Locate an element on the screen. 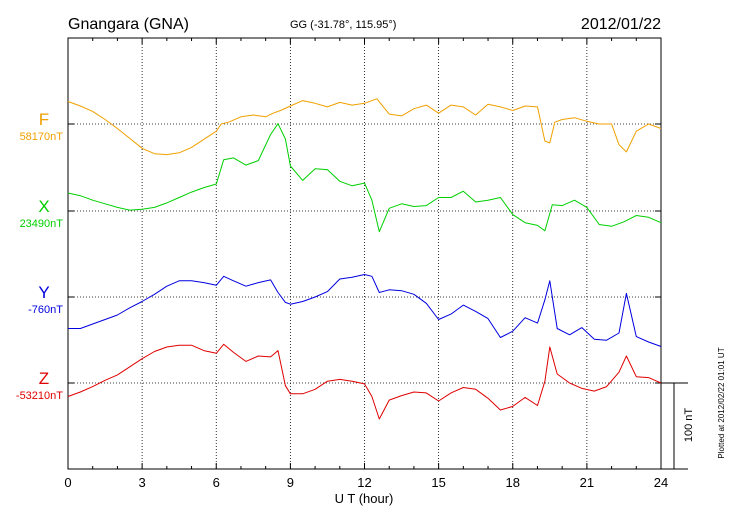 This screenshot has height=520, width=730. series-baseline-x: 23490nT is located at coordinates (42, 224).